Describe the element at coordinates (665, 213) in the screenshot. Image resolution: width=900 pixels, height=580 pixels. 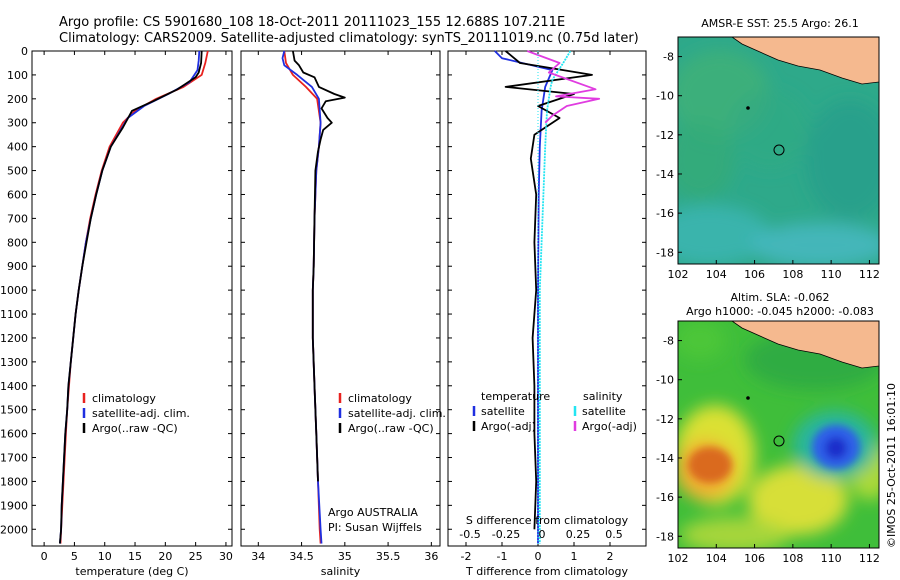
I see `sst-map-lat-tick-label: -16` at that location.